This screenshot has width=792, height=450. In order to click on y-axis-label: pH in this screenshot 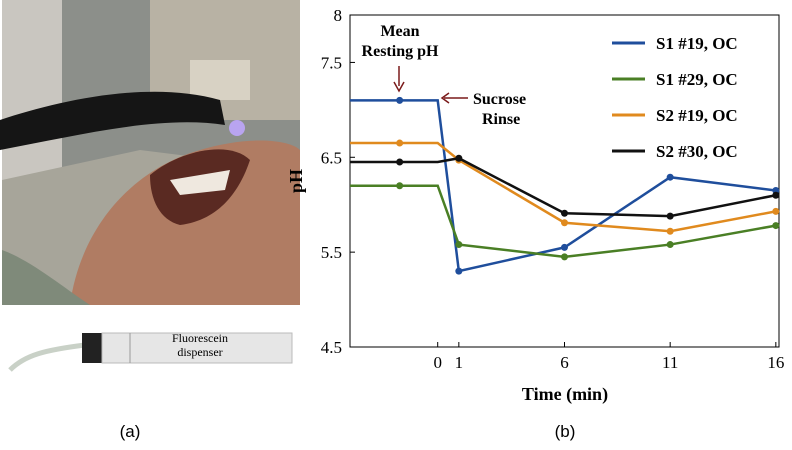, I will do `click(296, 181)`.